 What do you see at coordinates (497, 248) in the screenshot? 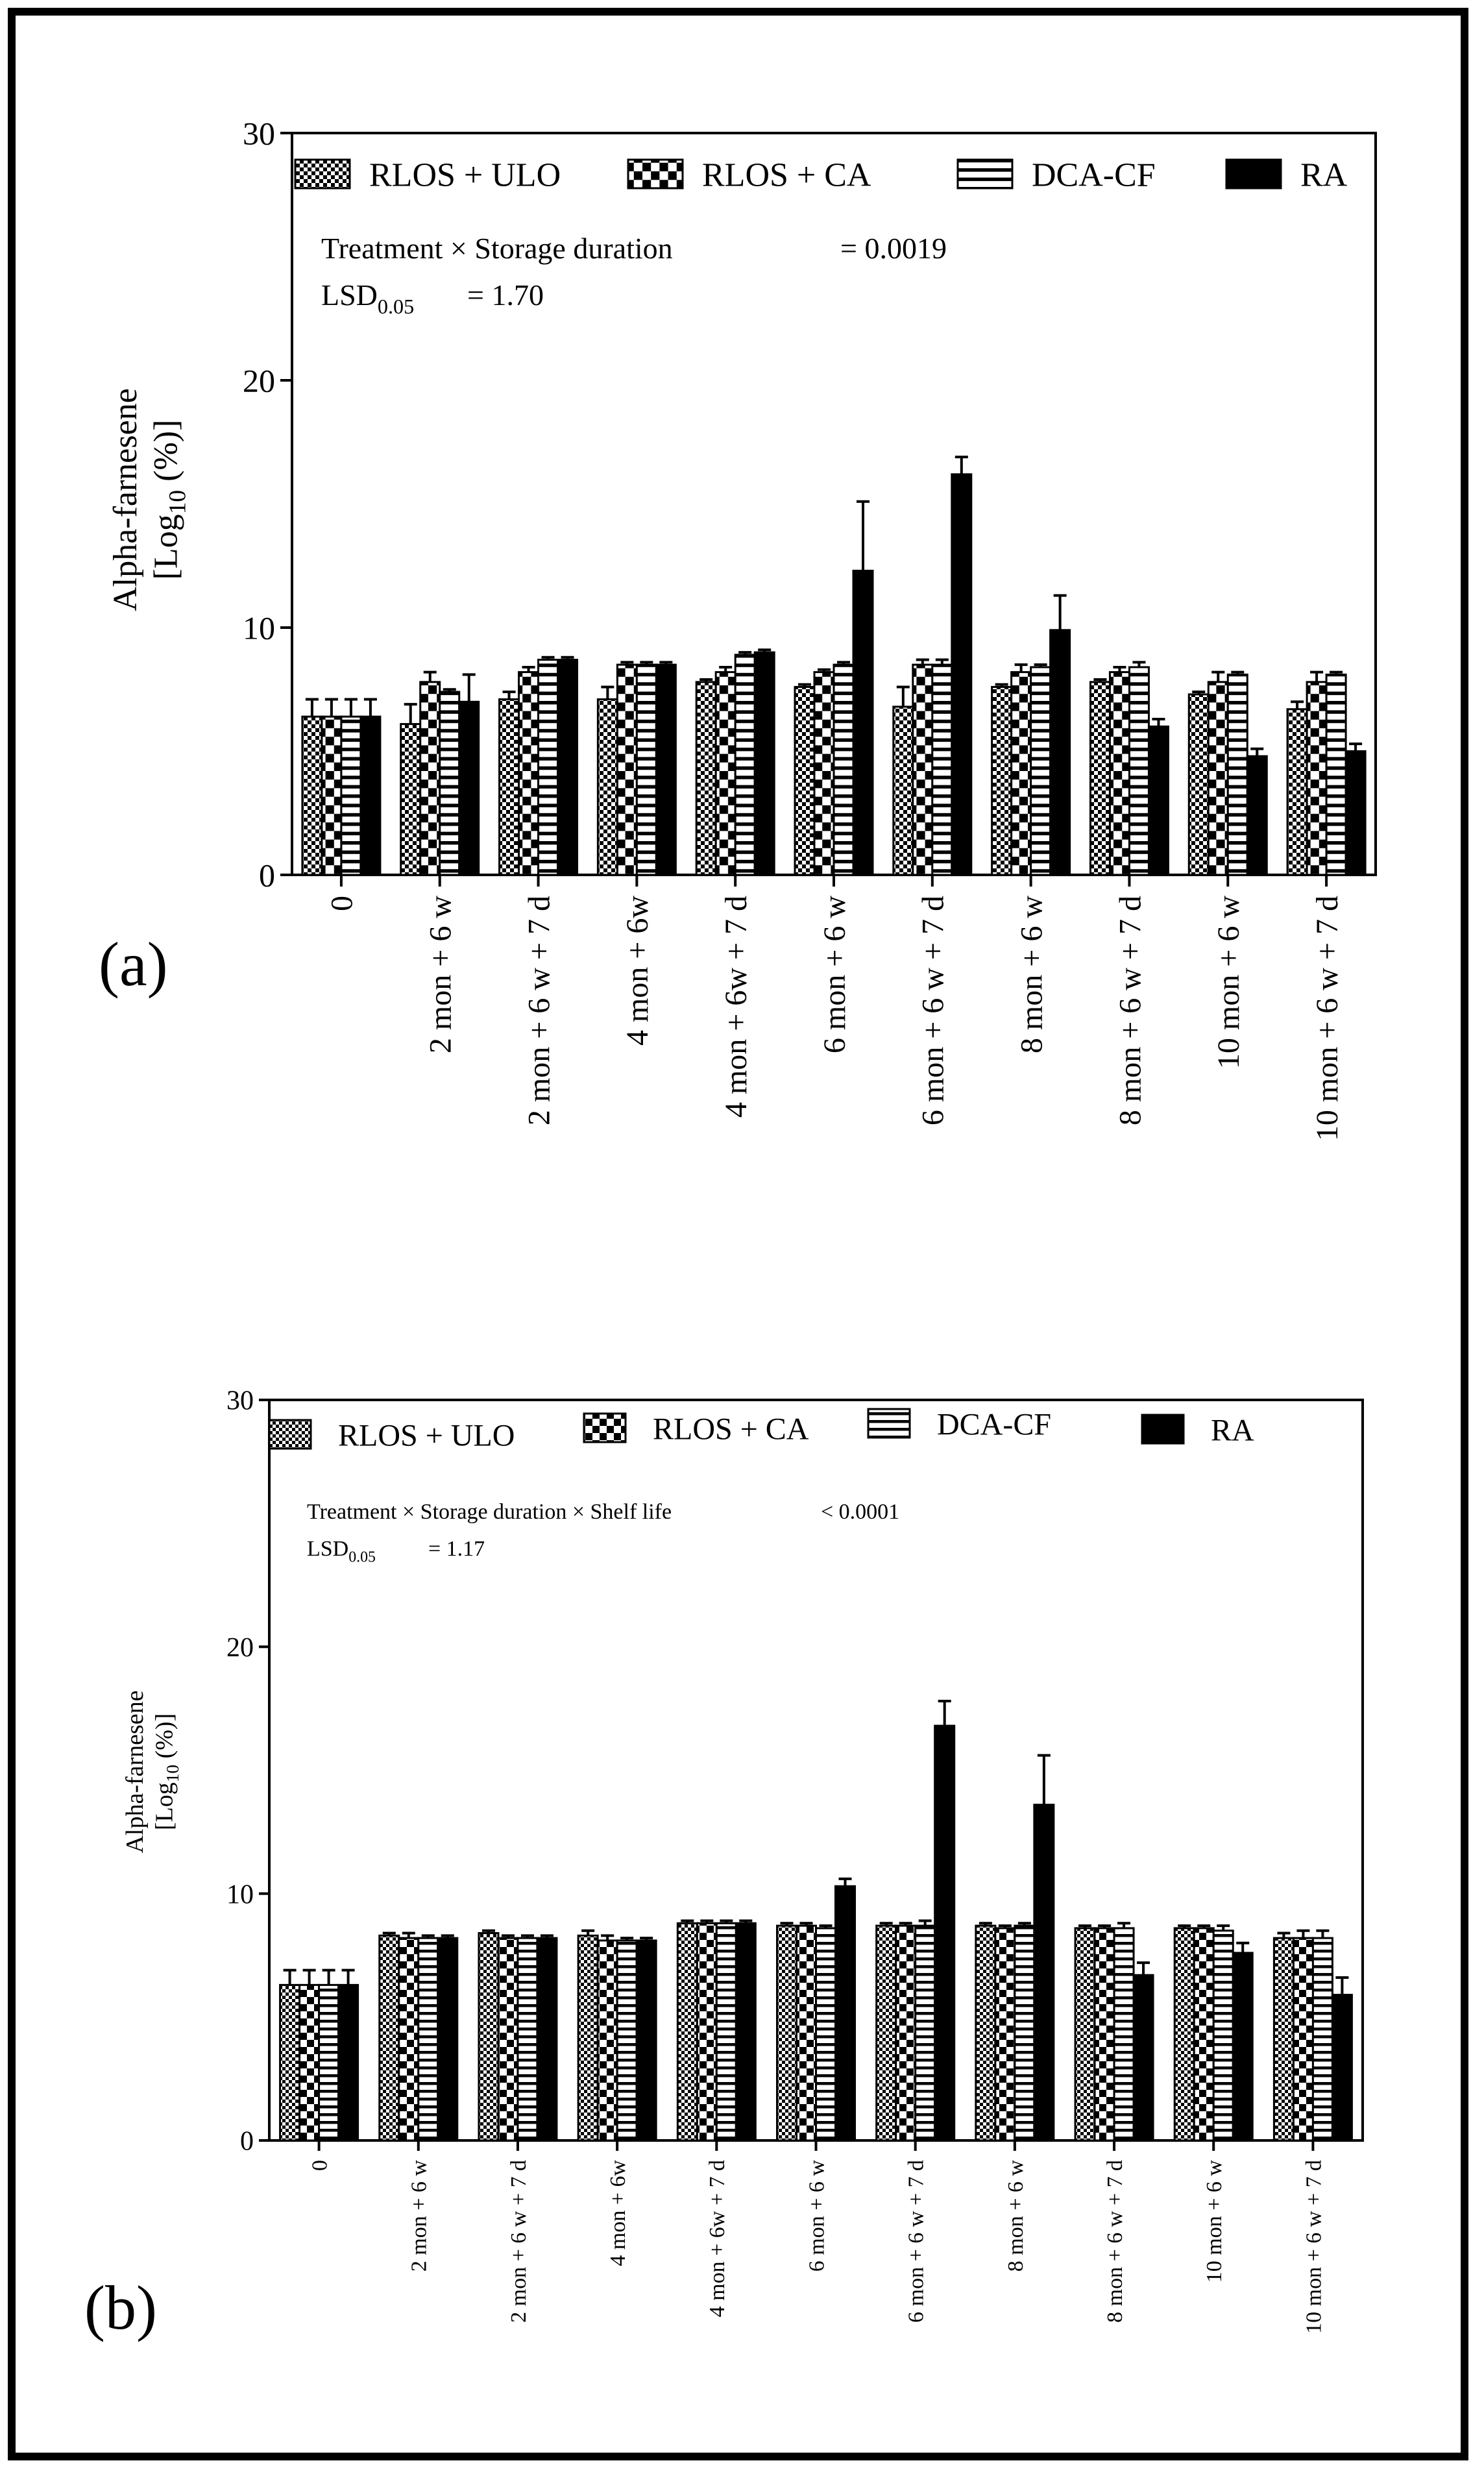
I see `stat-label: Treatment × Storage duration` at bounding box center [497, 248].